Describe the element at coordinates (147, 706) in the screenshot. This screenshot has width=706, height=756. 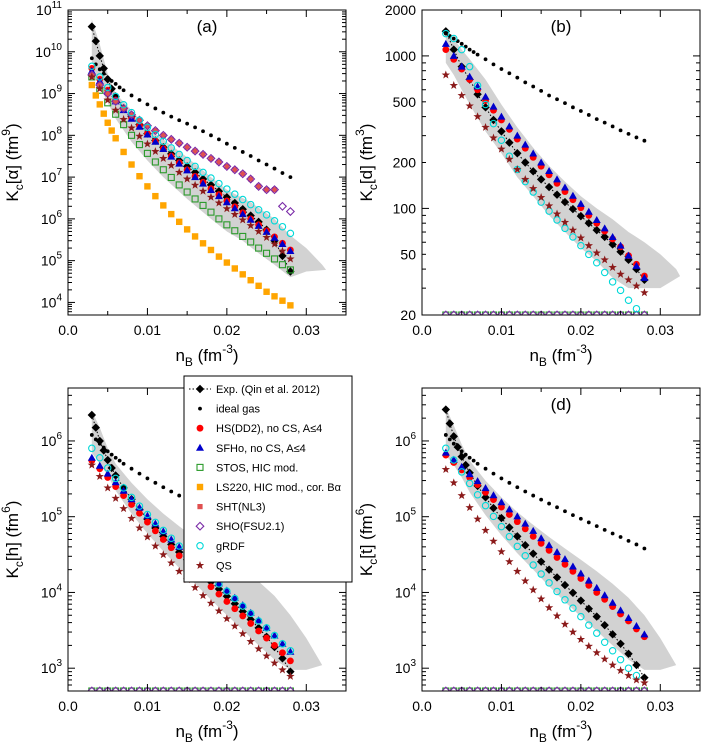
I see `x-tick-label: 0.01` at that location.